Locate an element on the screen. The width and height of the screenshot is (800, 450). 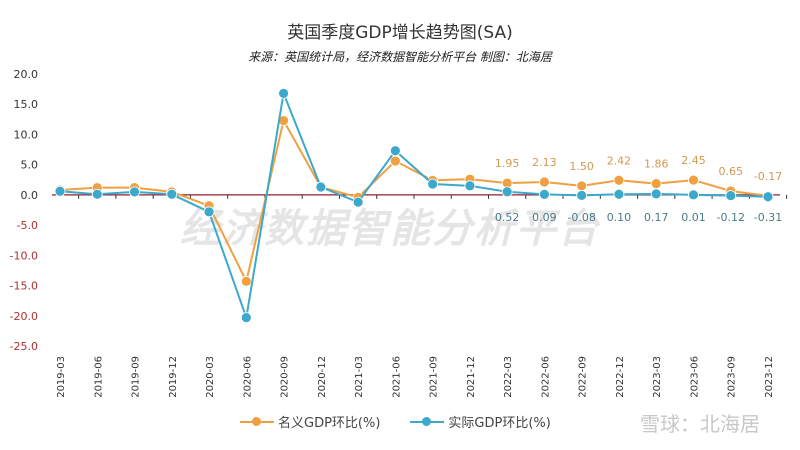
y-tick-label: 20.0 is located at coordinates (26, 74).